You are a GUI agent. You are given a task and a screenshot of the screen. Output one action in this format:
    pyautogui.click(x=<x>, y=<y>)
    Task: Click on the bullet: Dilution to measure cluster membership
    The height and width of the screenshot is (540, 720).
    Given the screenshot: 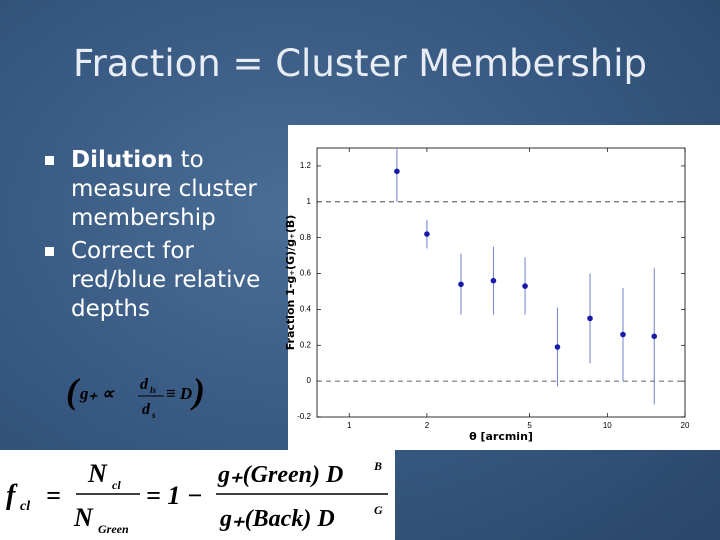 What is the action you would take?
    pyautogui.click(x=160, y=189)
    